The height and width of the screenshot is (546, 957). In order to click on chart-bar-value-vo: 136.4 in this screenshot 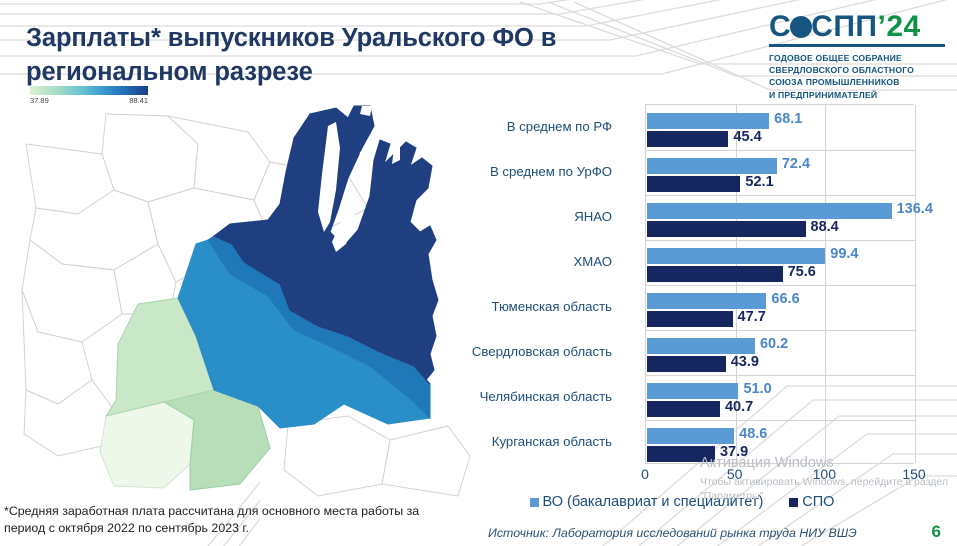, I will do `click(914, 208)`.